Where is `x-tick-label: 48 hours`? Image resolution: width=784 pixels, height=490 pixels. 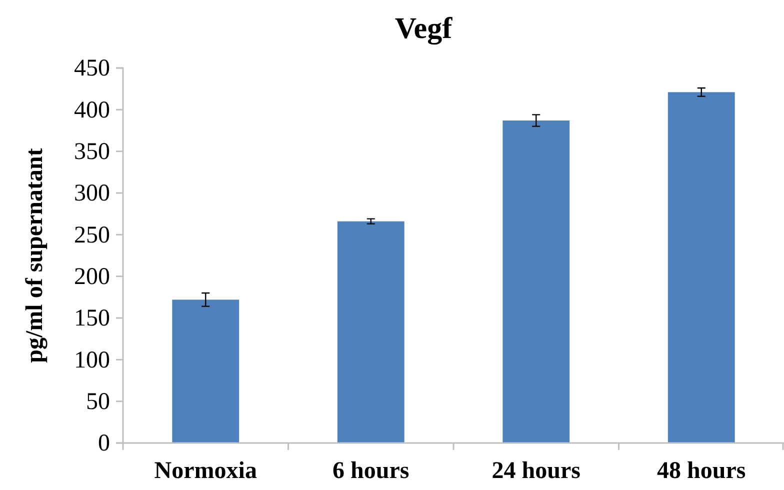 x-tick-label: 48 hours is located at coordinates (701, 471).